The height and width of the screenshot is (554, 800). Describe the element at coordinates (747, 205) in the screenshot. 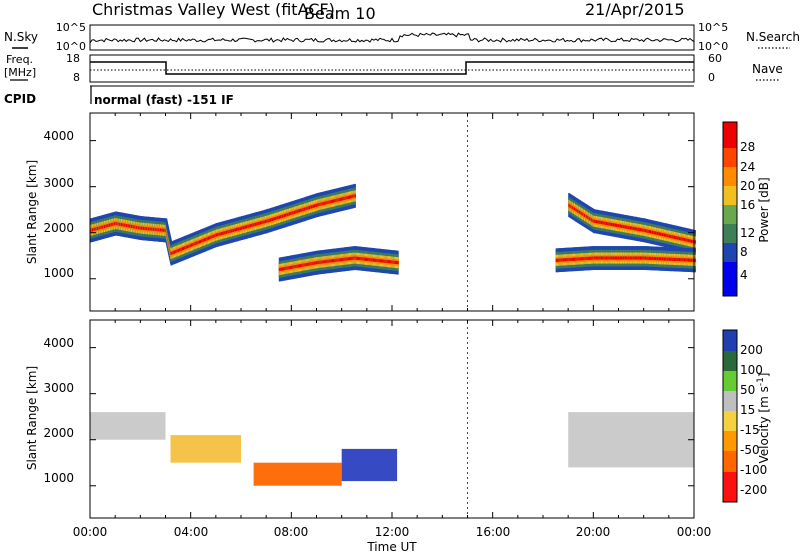

I see `power-cbar-tick-16: 16` at that location.